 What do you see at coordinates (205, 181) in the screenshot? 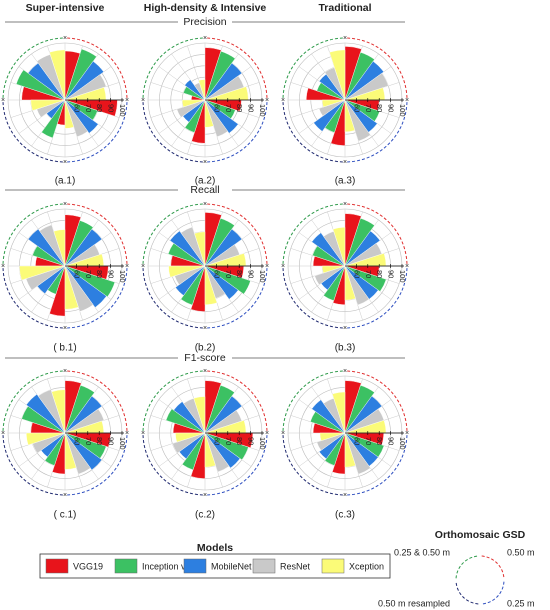
I see `panel-label: (a.2)` at bounding box center [205, 181].